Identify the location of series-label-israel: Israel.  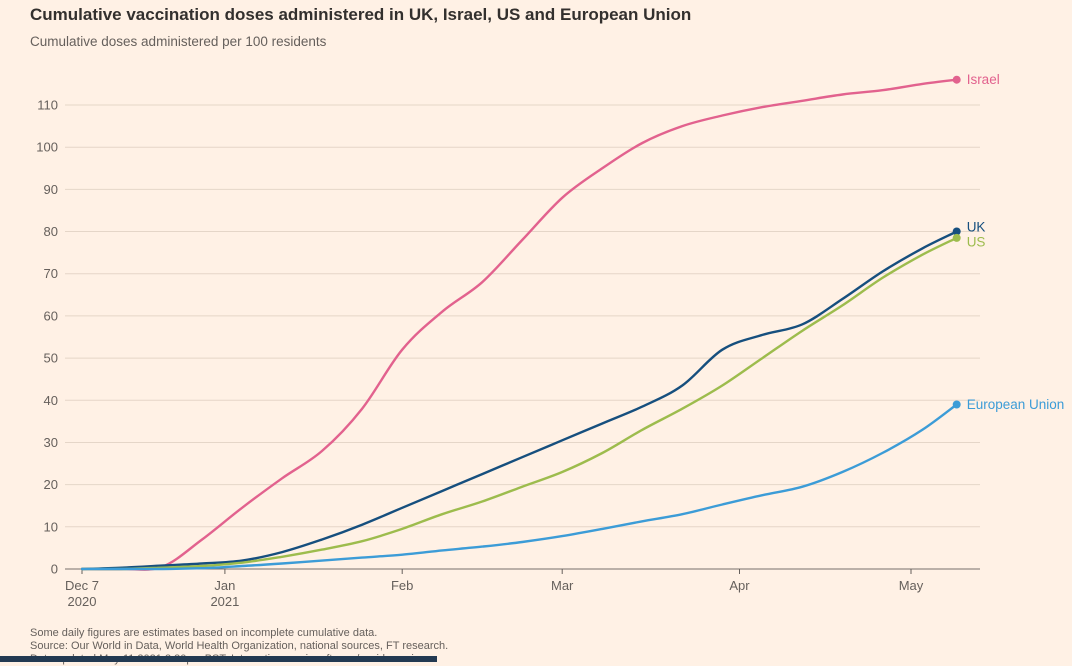
(983, 79).